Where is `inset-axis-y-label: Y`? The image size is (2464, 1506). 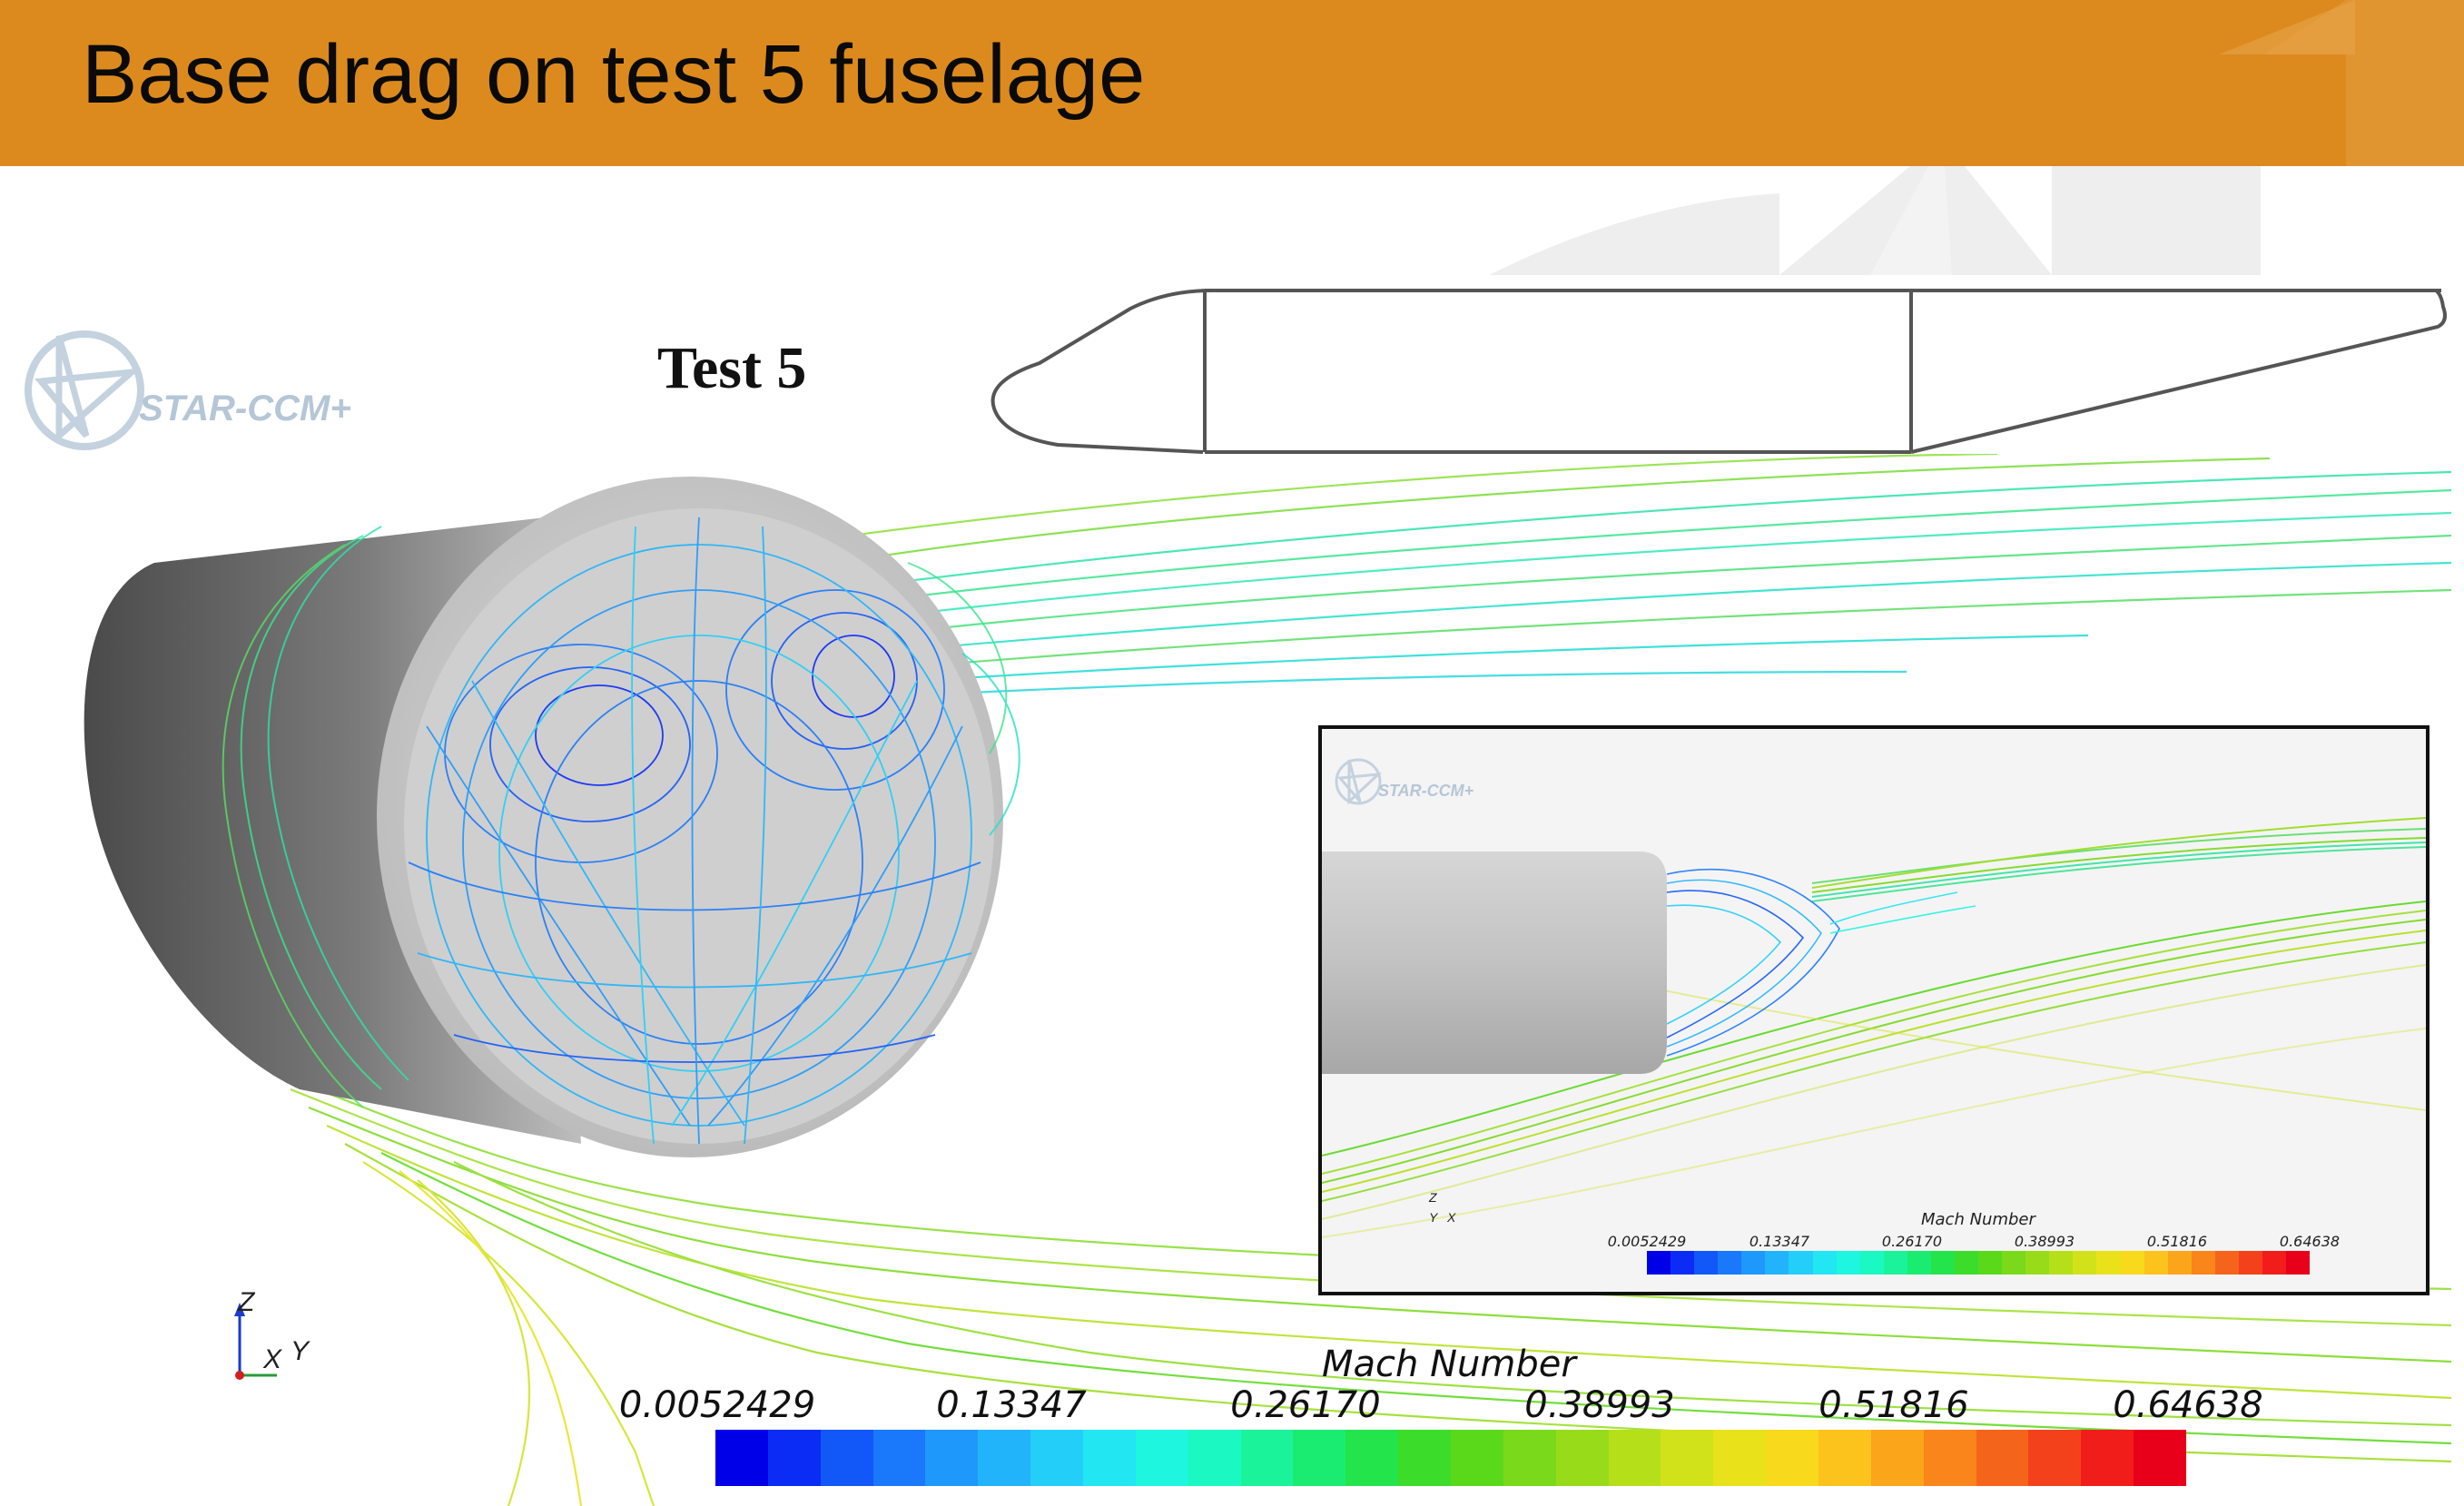 inset-axis-y-label: Y is located at coordinates (1433, 1217).